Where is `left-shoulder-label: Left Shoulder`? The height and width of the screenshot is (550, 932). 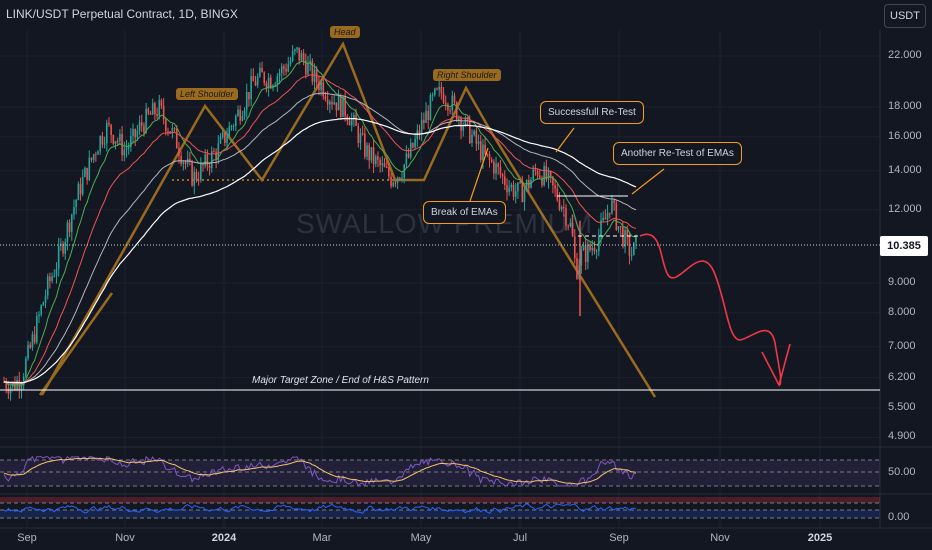 left-shoulder-label: Left Shoulder is located at coordinates (207, 94).